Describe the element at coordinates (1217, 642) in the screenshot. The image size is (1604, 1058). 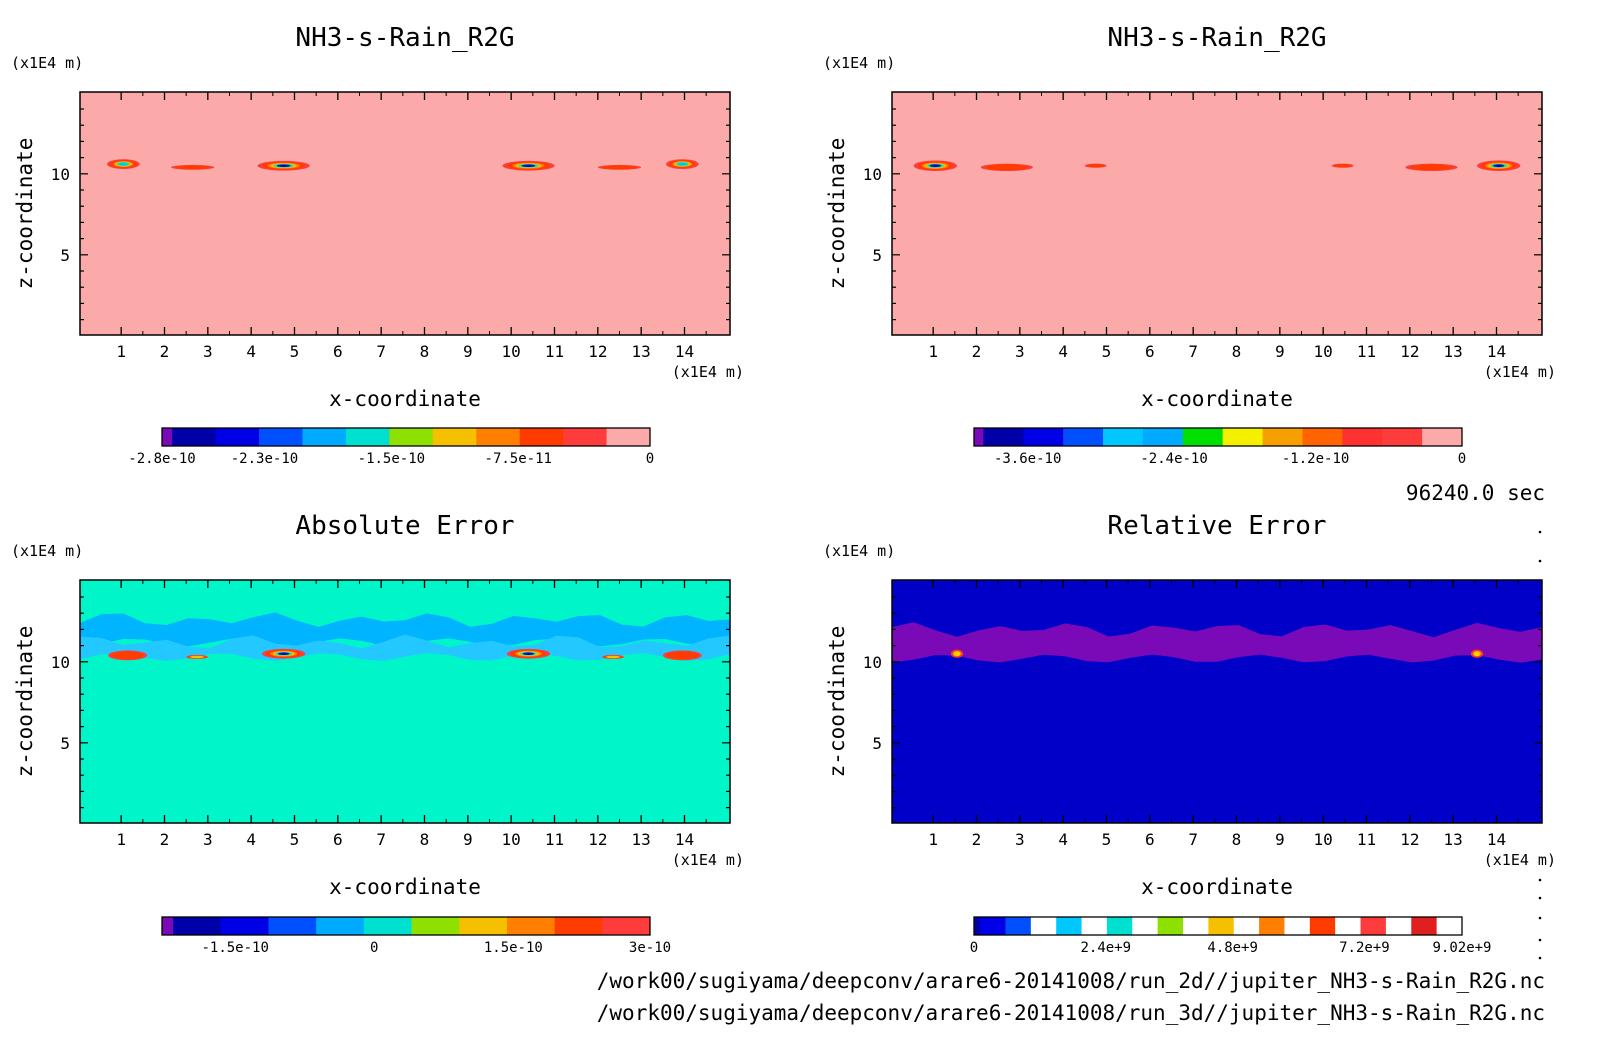
I see `contour-band` at that location.